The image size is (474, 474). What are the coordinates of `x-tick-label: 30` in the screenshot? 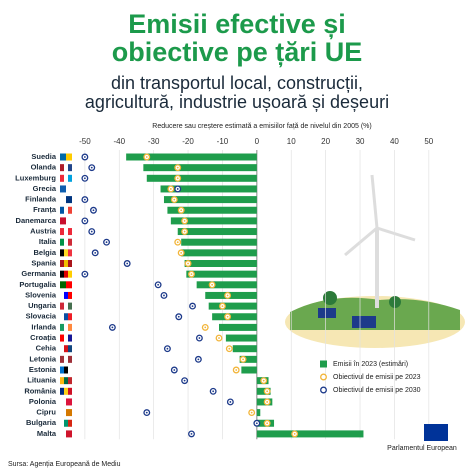 It's located at (360, 141).